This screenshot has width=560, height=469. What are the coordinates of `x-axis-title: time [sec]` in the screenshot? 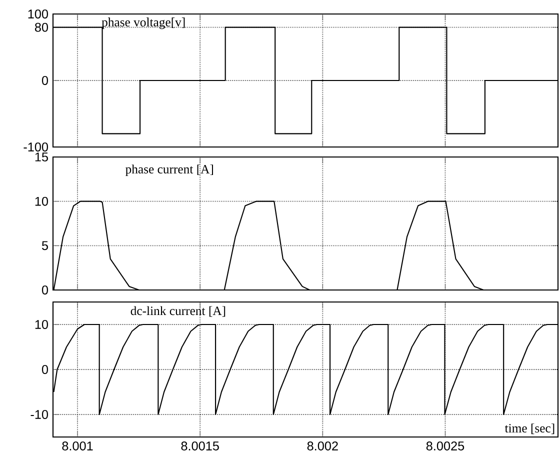 It's located at (529, 429).